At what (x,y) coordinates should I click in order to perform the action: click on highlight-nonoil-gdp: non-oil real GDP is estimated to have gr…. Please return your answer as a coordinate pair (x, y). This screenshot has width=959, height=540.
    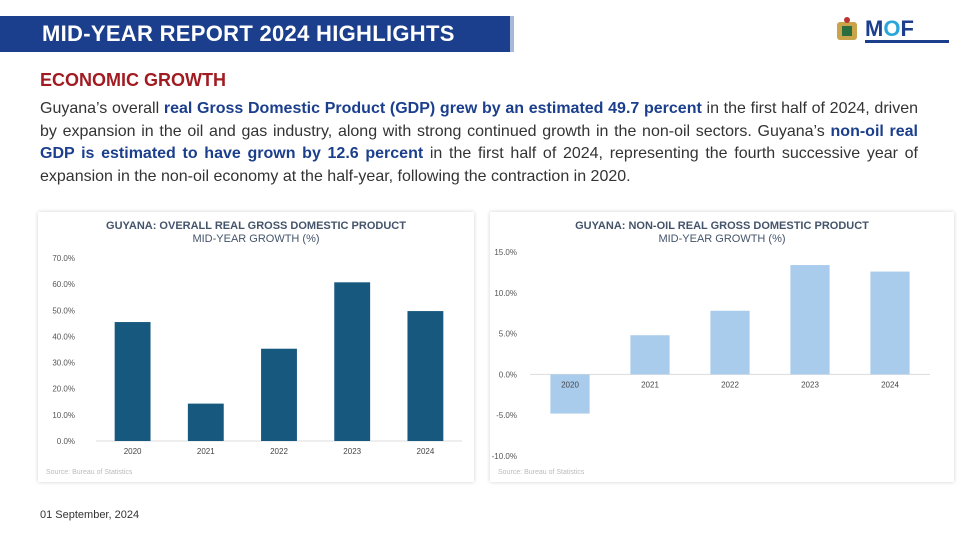
    Looking at the image, I should click on (479, 142).